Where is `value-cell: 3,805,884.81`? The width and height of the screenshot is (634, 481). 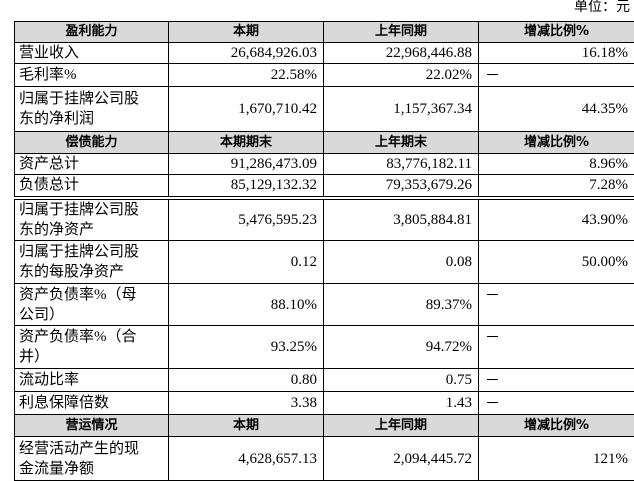 value-cell: 3,805,884.81 is located at coordinates (401, 219).